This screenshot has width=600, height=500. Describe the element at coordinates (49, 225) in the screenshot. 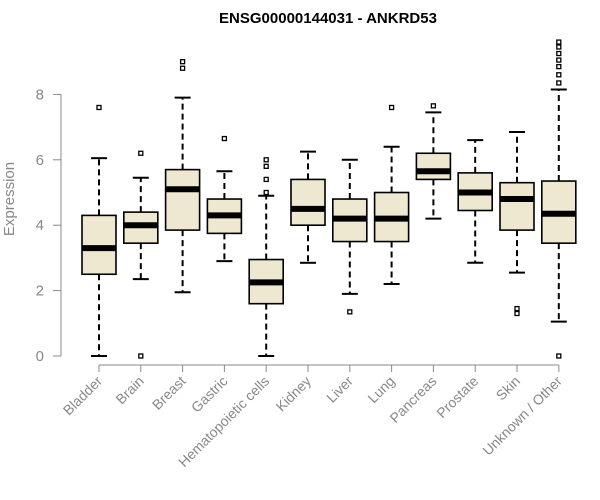

I see `y-axis: 0 2 4 6 8` at that location.